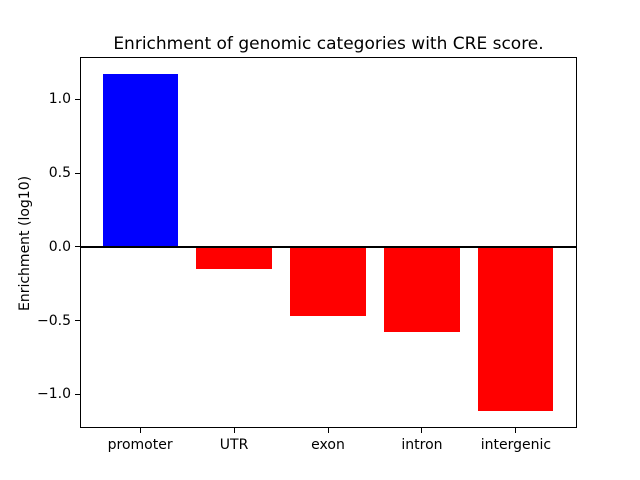 The width and height of the screenshot is (640, 480). I want to click on y-tick-label: 1.0, so click(59, 99).